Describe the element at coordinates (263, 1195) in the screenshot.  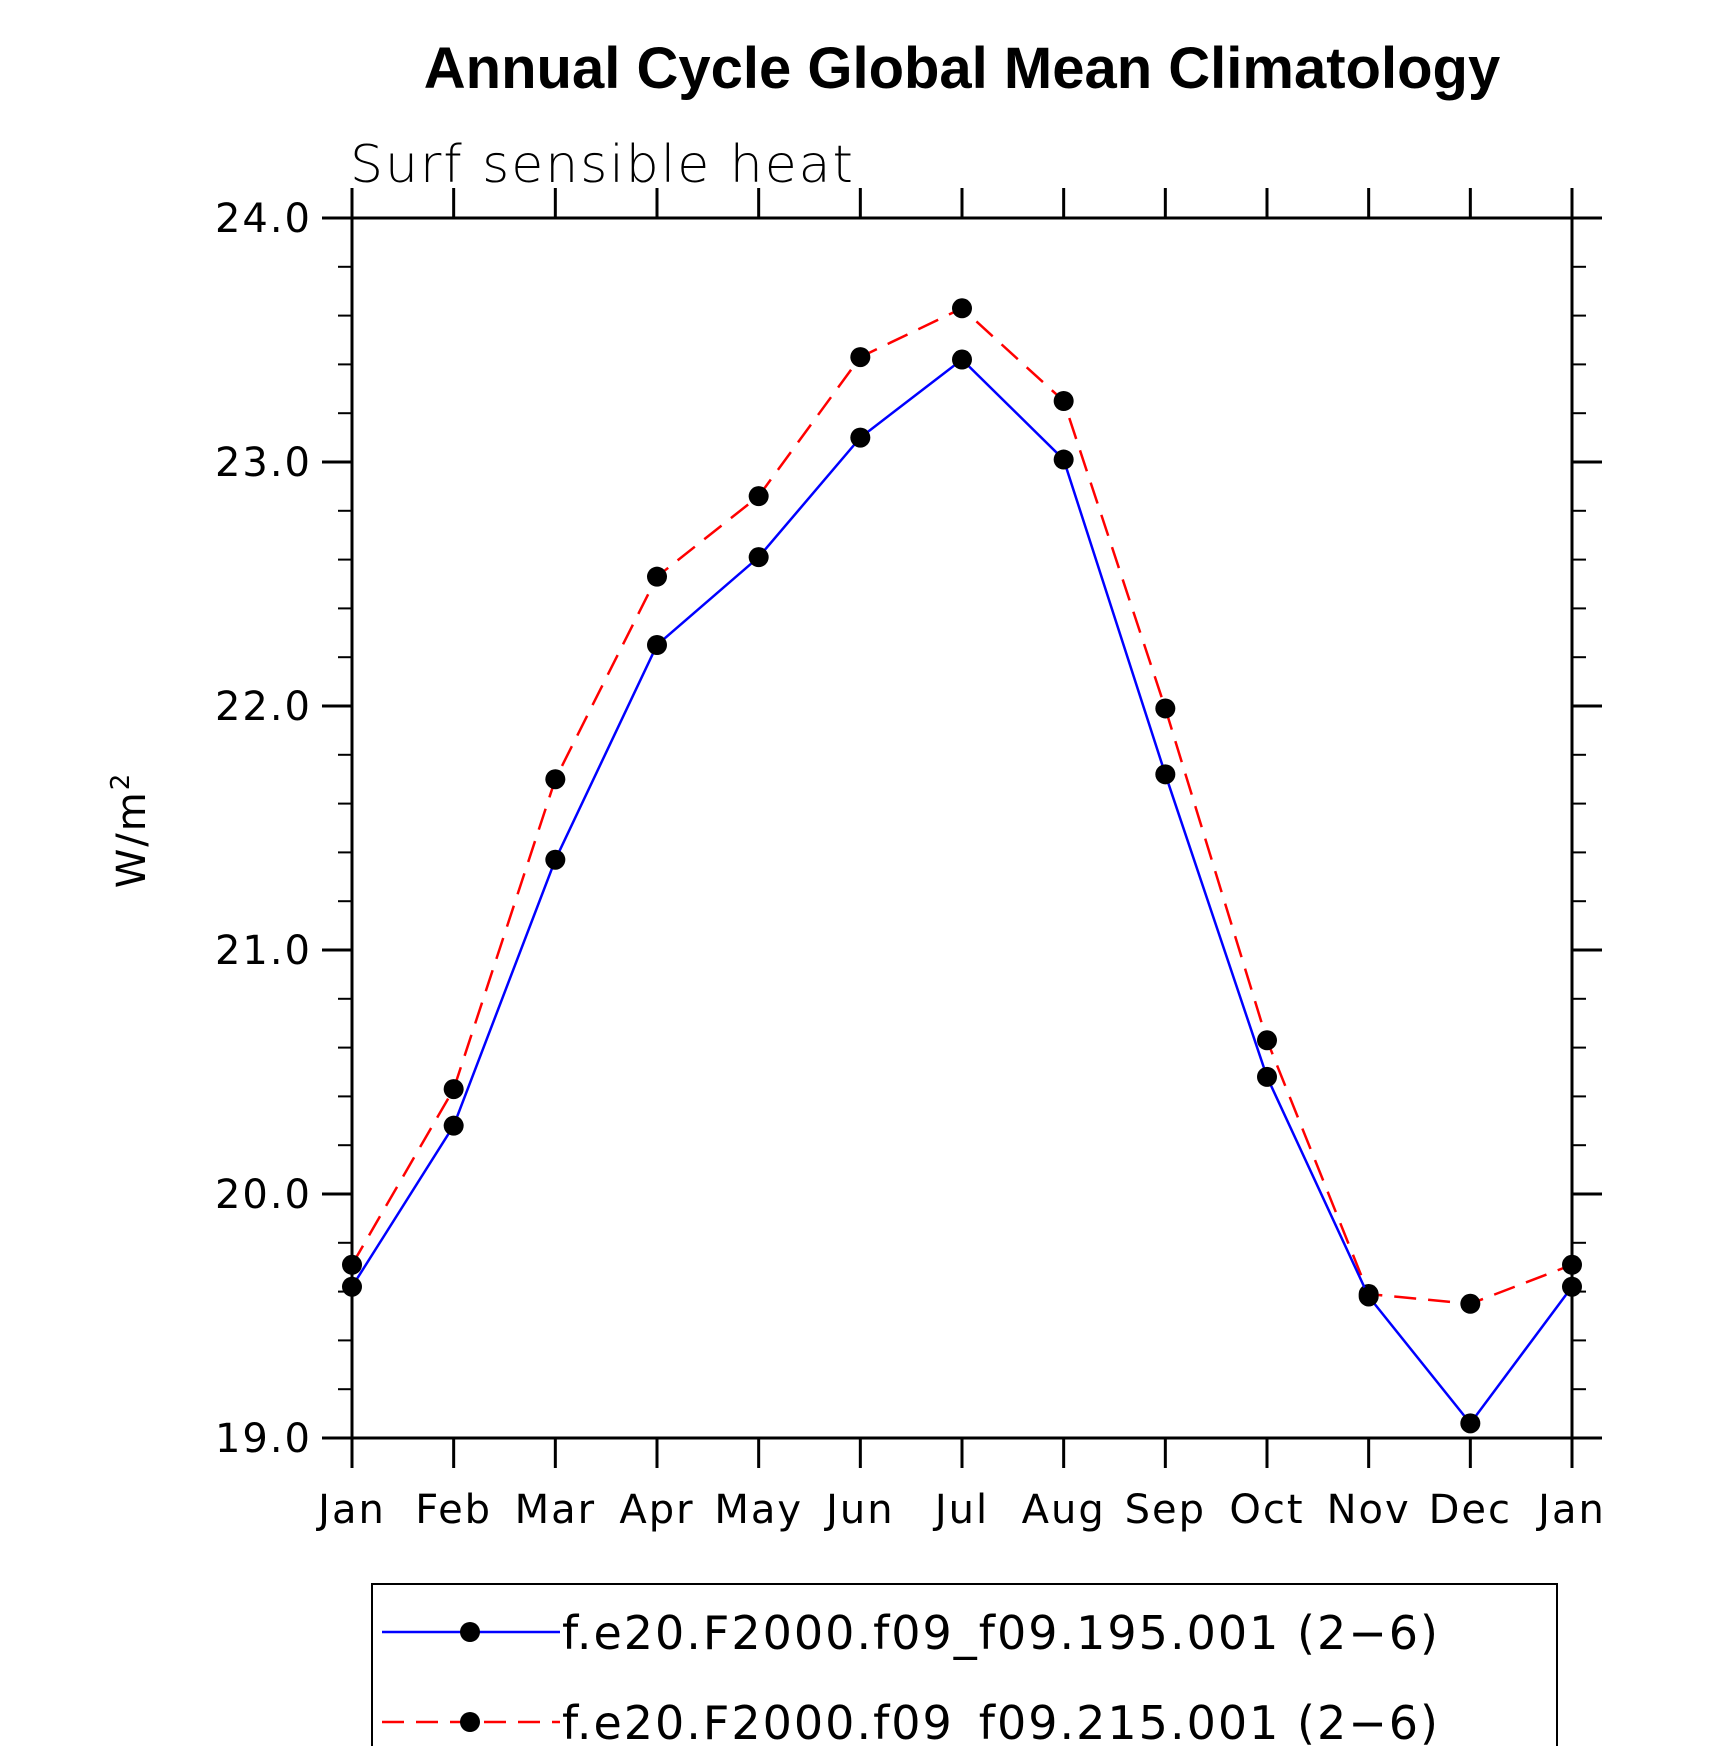
I see `y-tick-label: 20.0` at that location.